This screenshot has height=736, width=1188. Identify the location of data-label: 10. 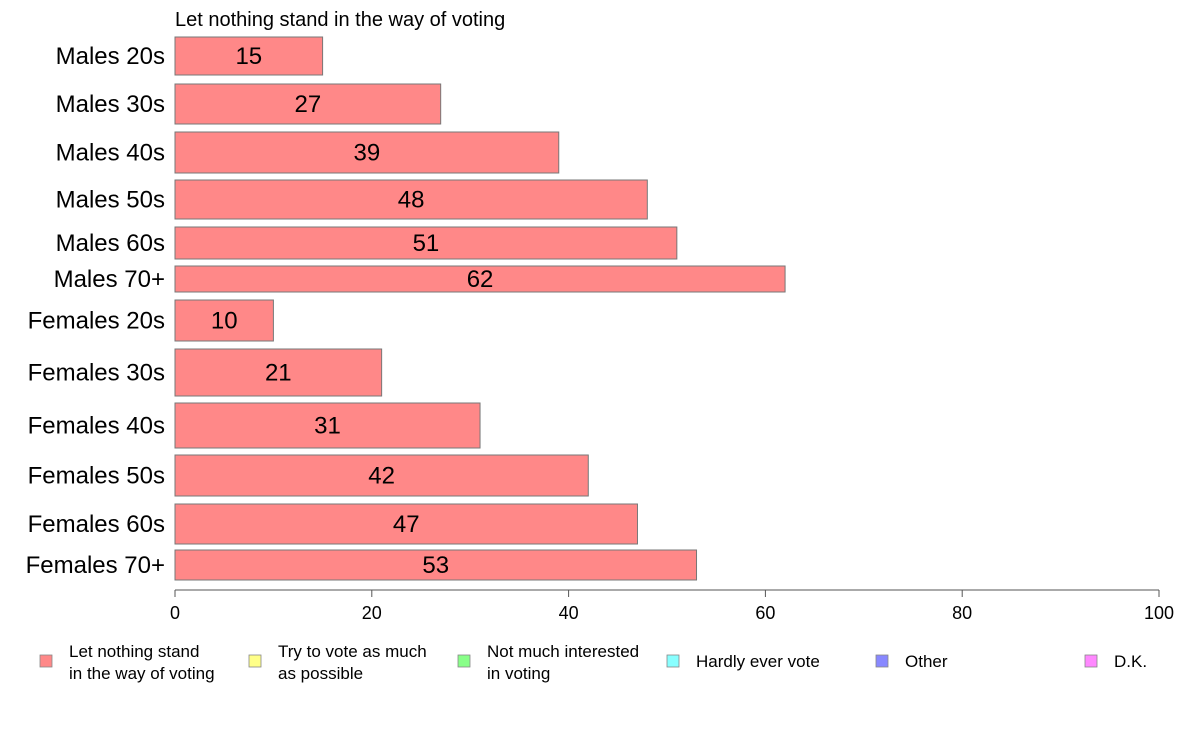
(224, 321).